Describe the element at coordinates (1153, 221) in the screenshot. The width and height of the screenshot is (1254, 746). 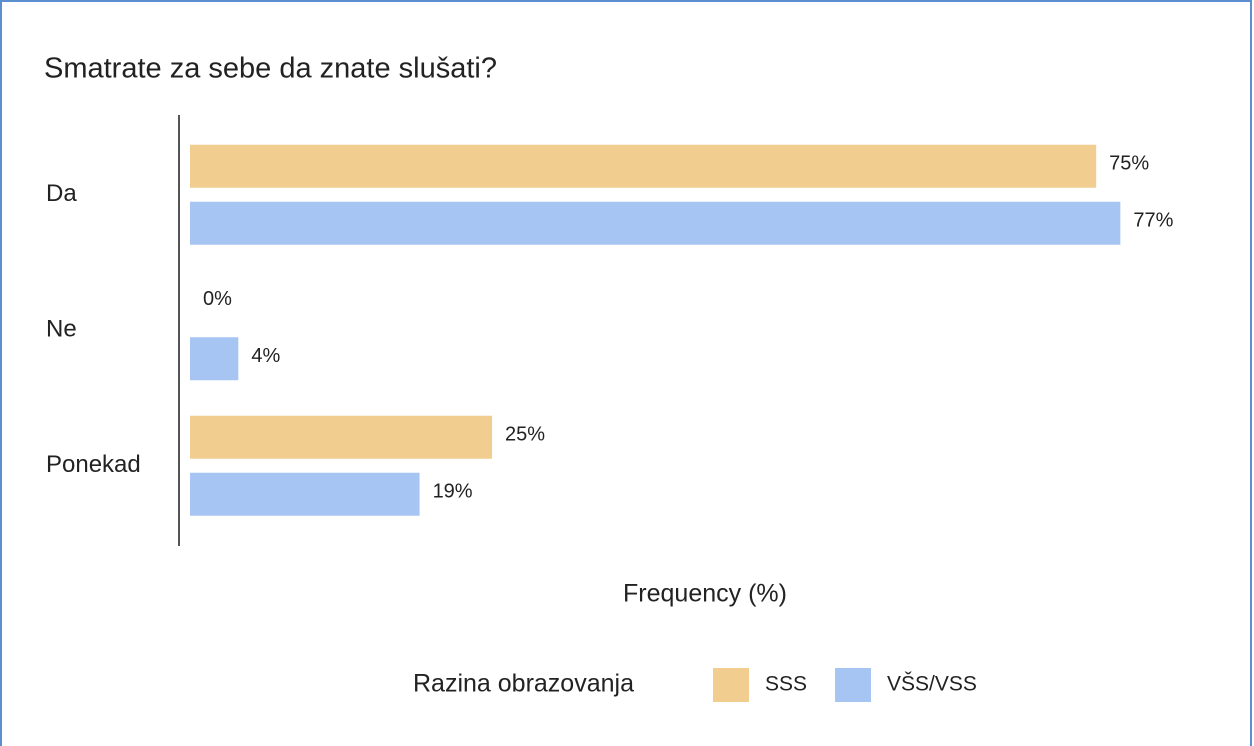
I see `data-label: 77%` at that location.